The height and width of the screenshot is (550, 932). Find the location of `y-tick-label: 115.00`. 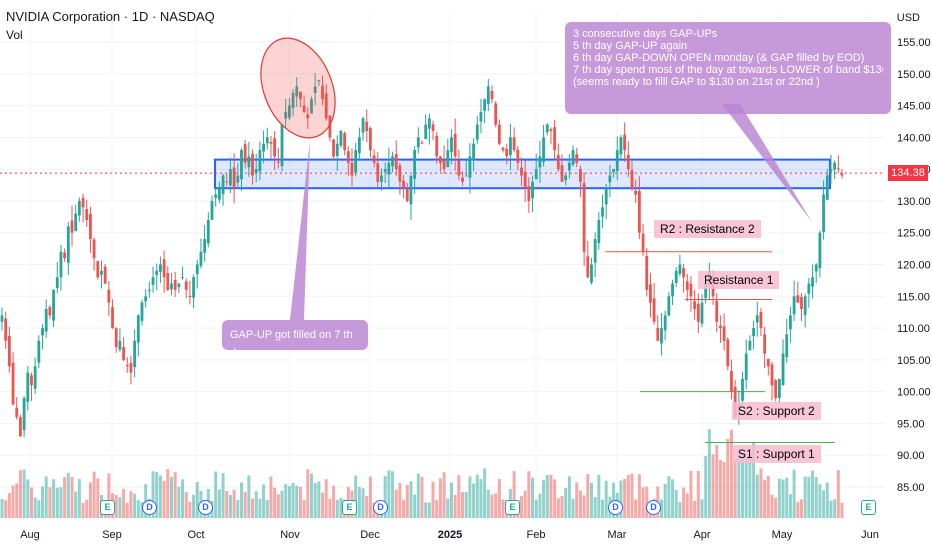

y-tick-label: 115.00 is located at coordinates (913, 297).